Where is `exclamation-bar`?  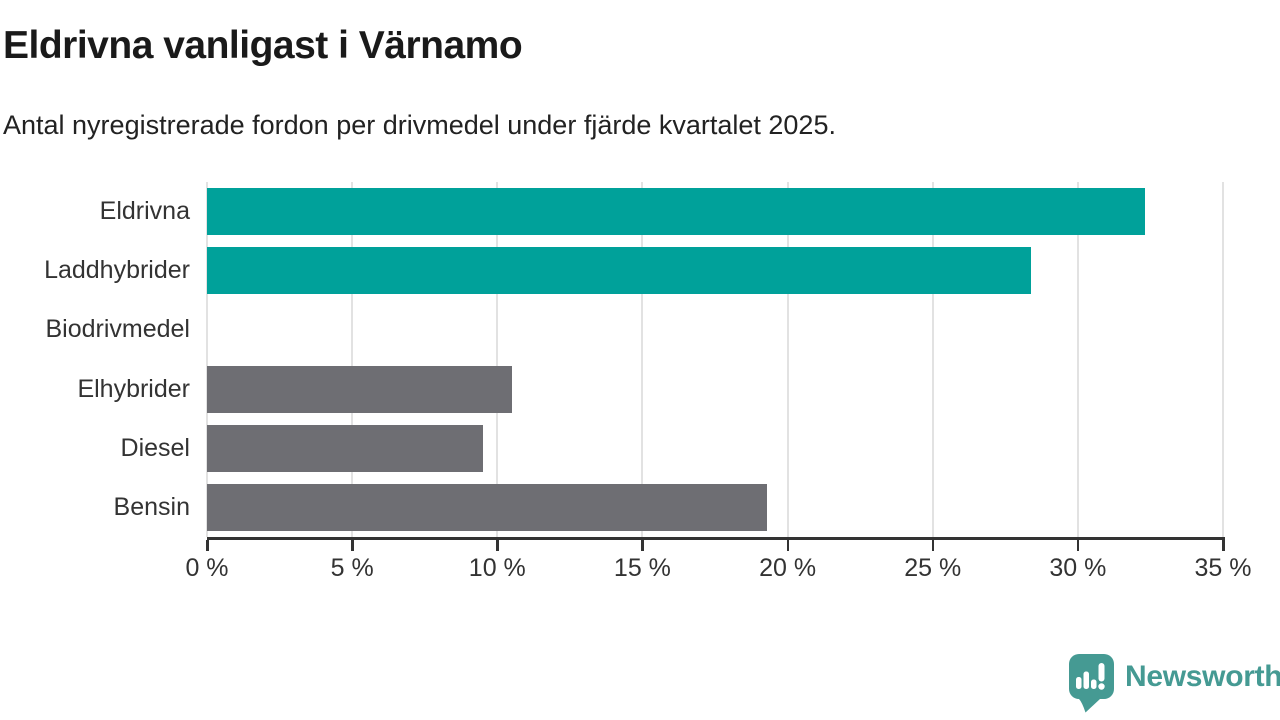 exclamation-bar is located at coordinates (1101, 672).